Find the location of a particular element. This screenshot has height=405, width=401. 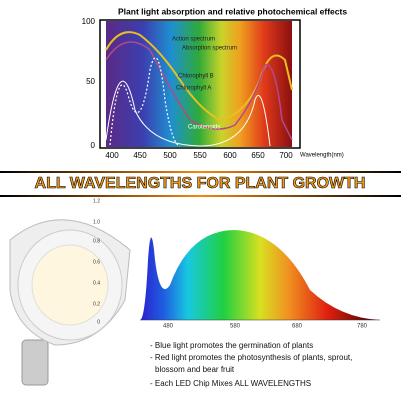

x-label: 580 is located at coordinates (235, 327).